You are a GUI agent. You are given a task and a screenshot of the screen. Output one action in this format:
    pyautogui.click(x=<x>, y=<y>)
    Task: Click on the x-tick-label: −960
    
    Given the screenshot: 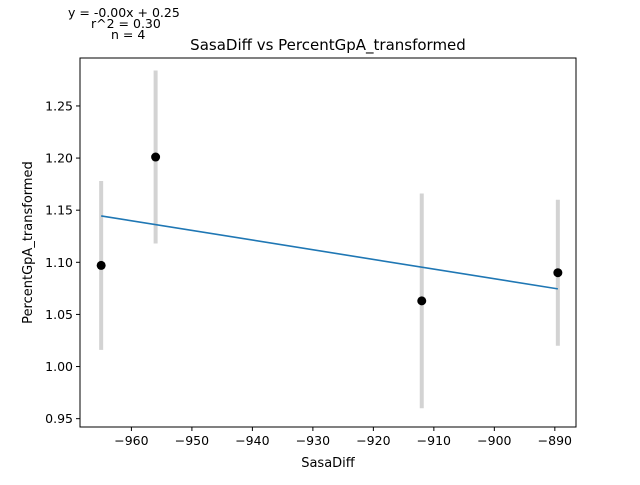 What is the action you would take?
    pyautogui.click(x=131, y=440)
    